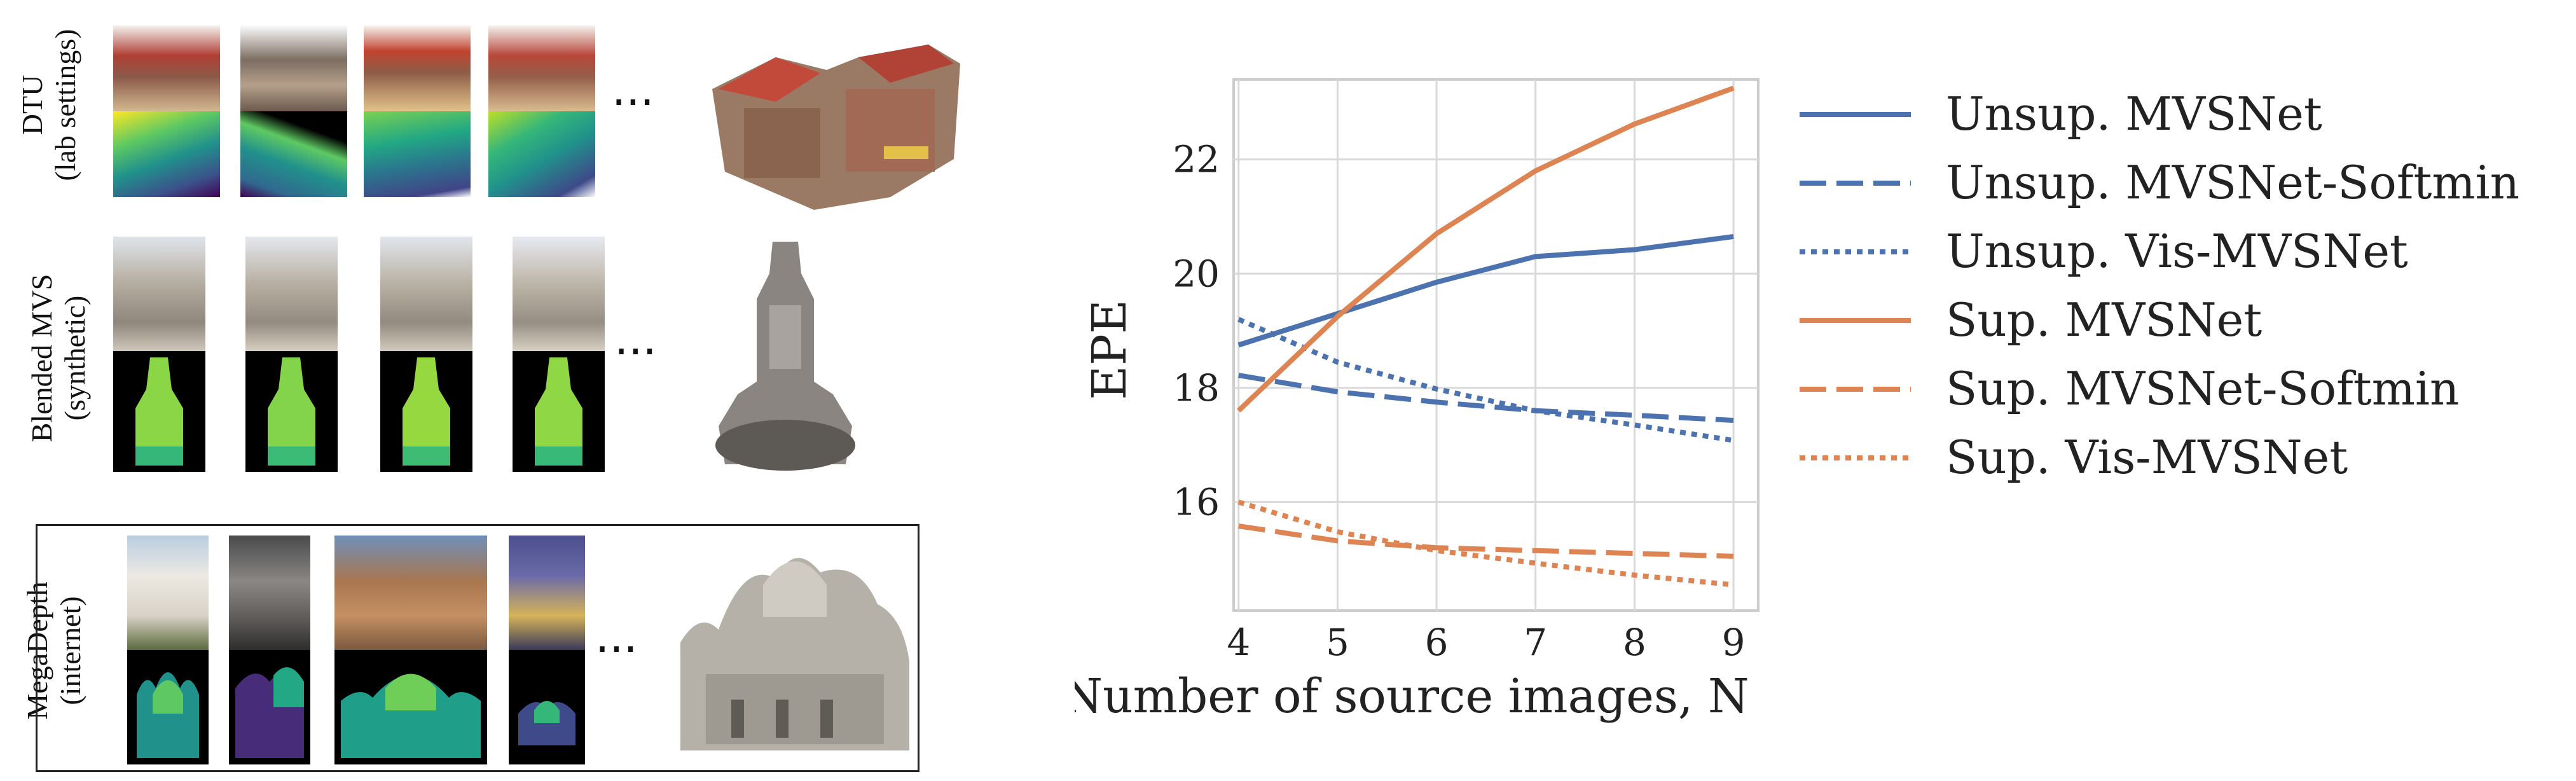 This screenshot has height=781, width=2576. What do you see at coordinates (1196, 273) in the screenshot?
I see `y-tick-label: 20` at bounding box center [1196, 273].